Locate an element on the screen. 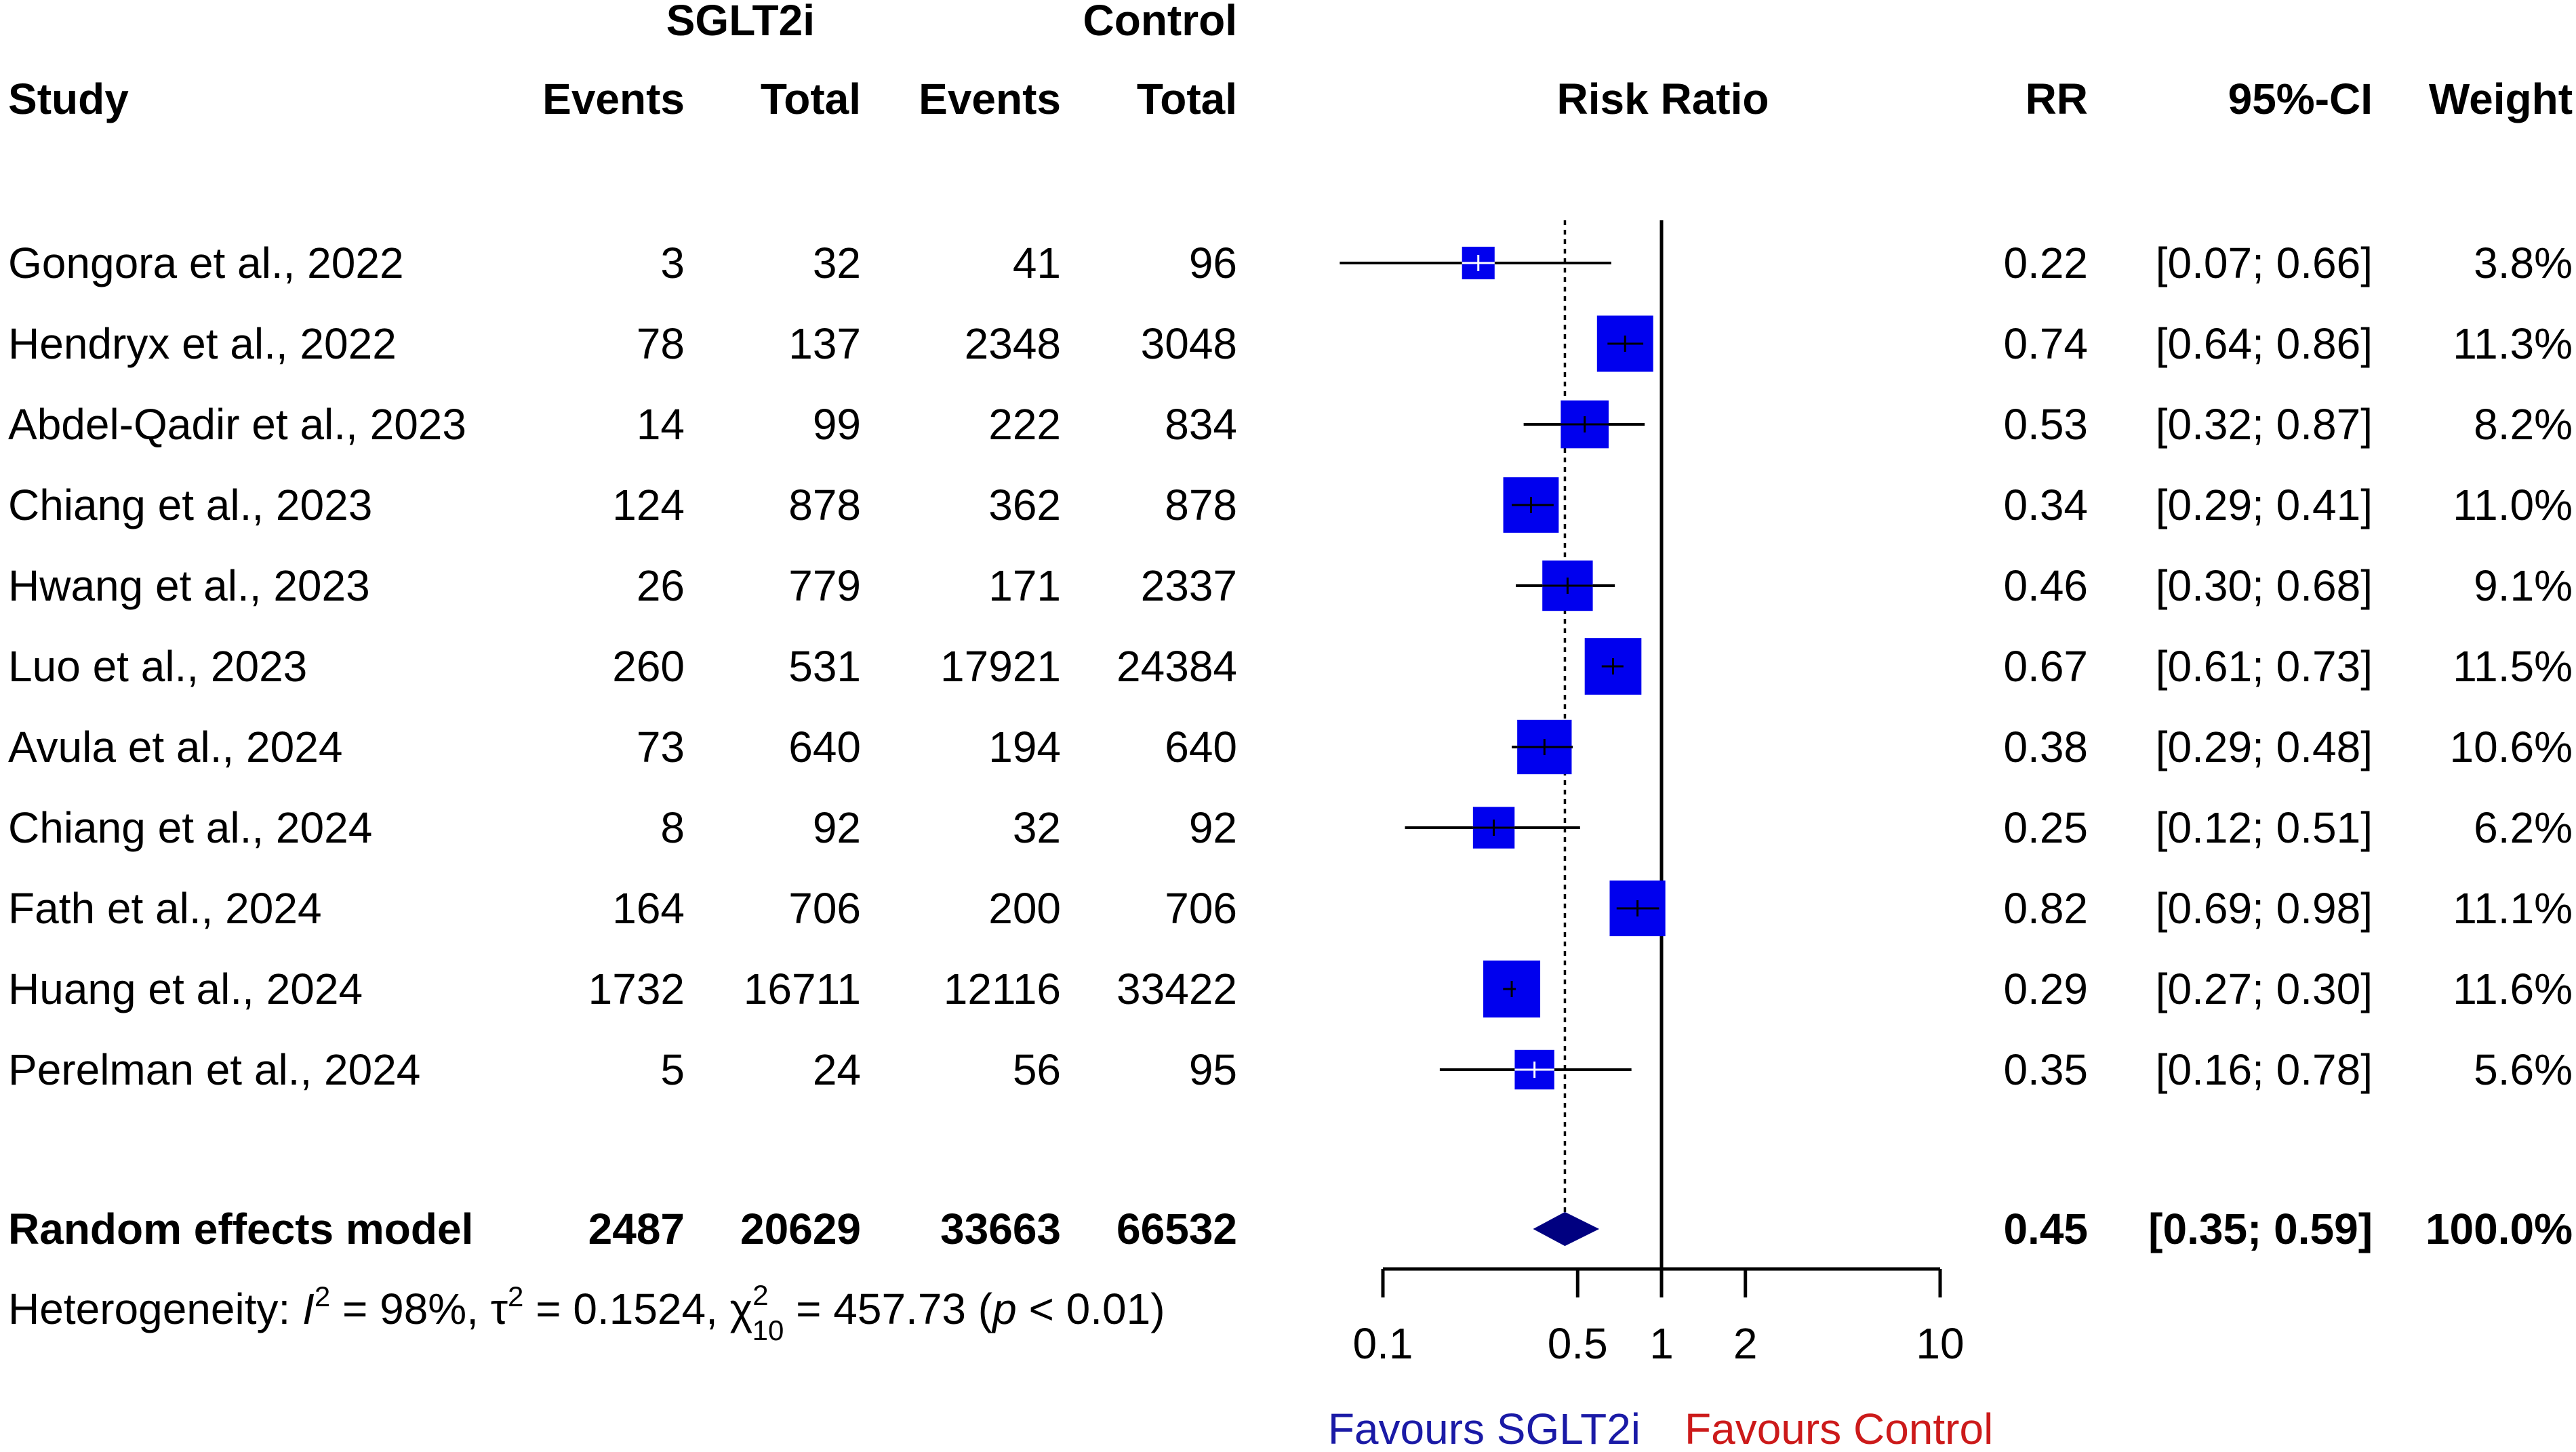  weight-value: 5.6% is located at coordinates (2523, 1070).